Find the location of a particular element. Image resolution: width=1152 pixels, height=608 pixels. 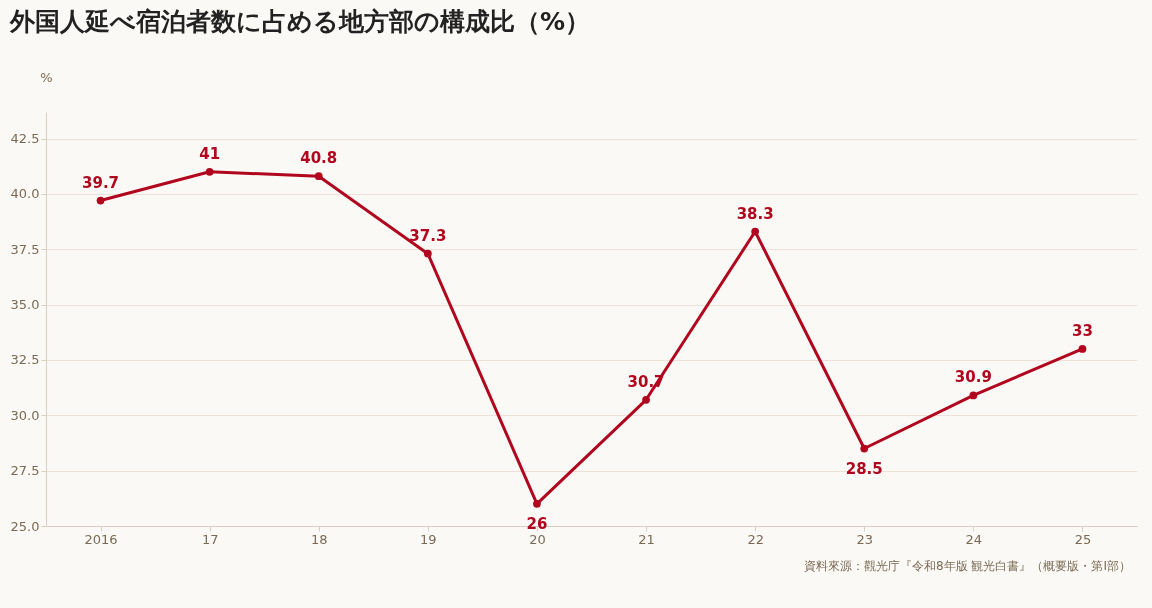

data-label: 28.5 is located at coordinates (864, 468).